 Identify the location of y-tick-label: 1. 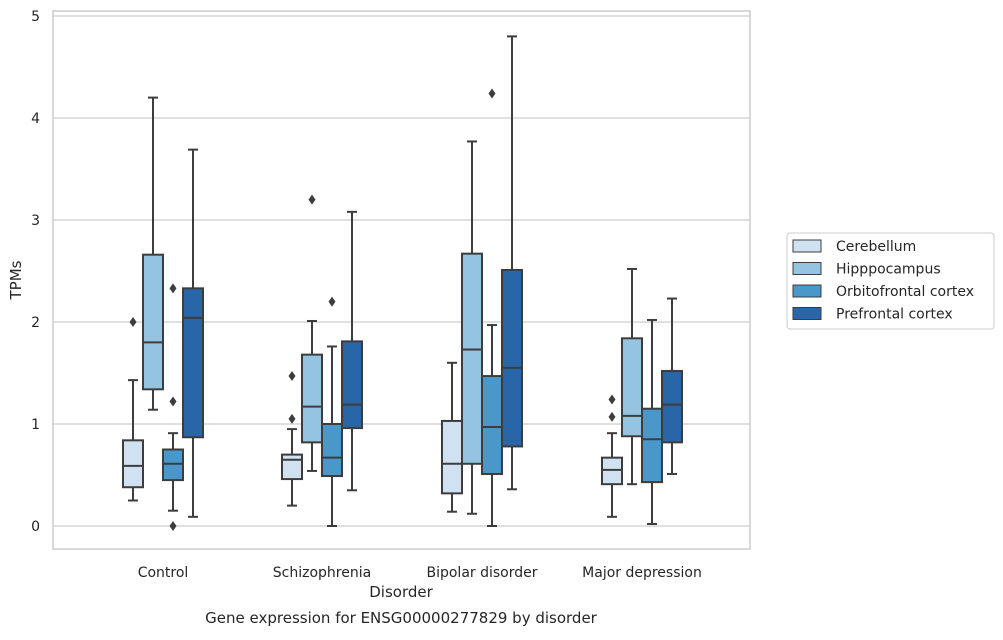
(35, 425).